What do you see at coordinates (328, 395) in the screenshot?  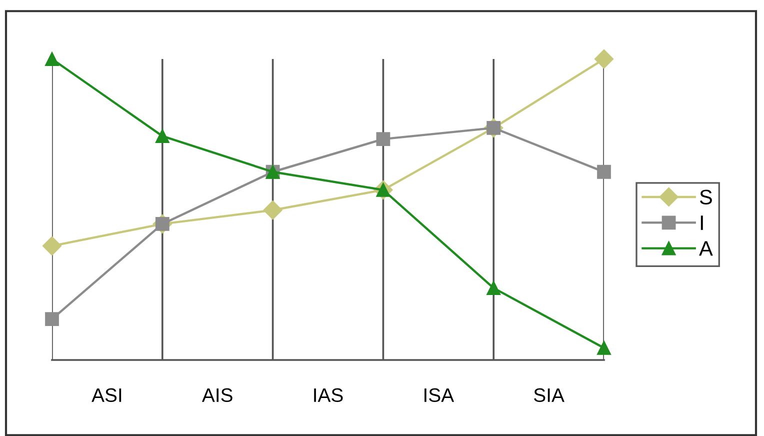 I see `text: IAS` at bounding box center [328, 395].